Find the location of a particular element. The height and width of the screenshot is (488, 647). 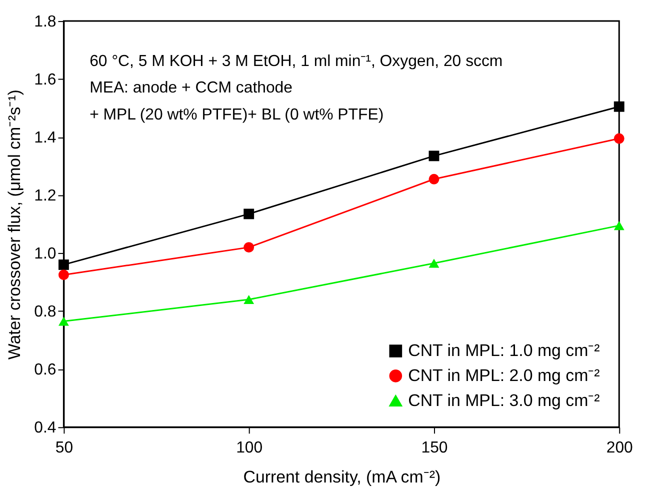

y-tick-label: 1.2 is located at coordinates (45, 196).